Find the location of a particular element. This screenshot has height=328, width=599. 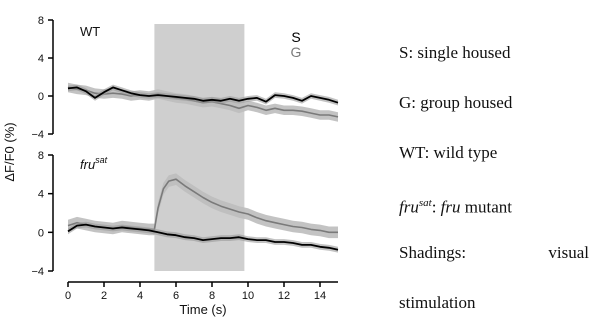

panel-label-sup: sat is located at coordinates (101, 160).